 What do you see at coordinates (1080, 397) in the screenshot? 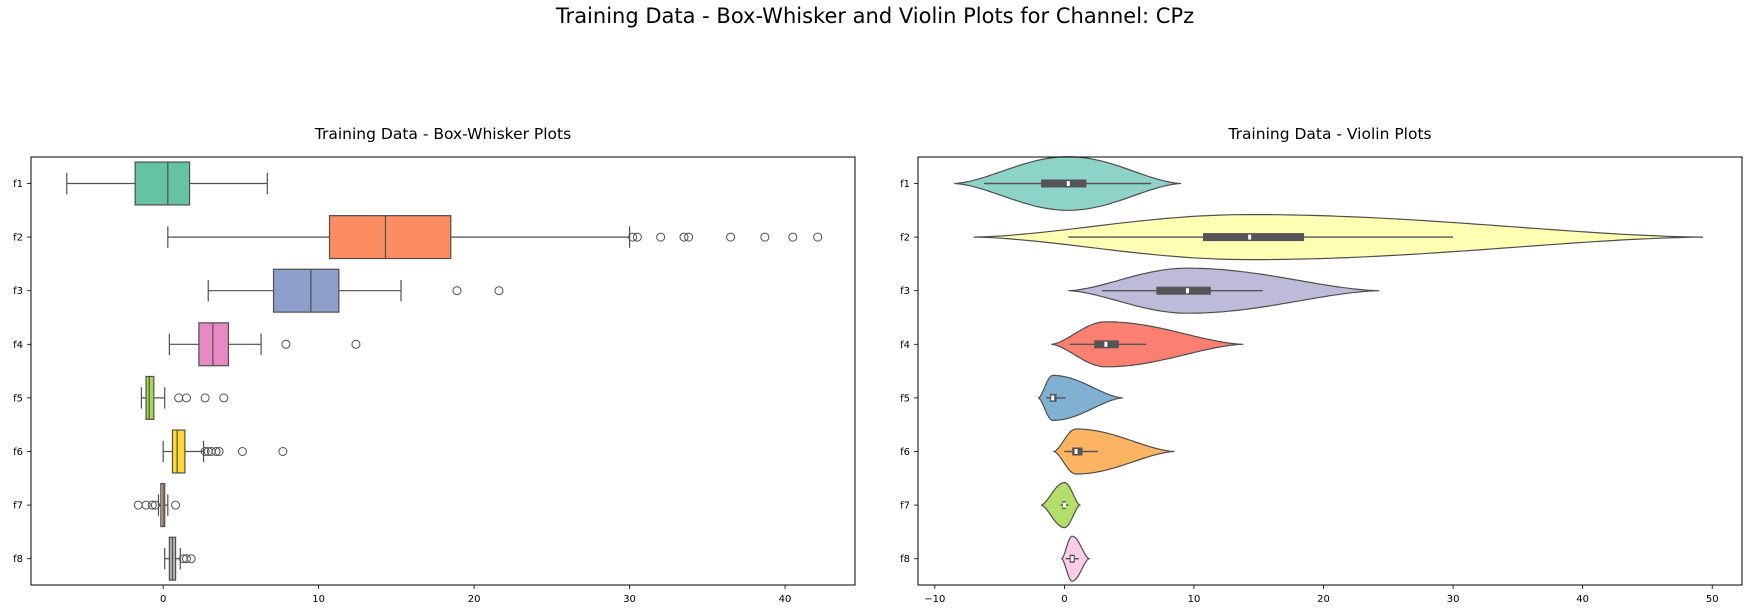
I see `violin-body-f5` at bounding box center [1080, 397].